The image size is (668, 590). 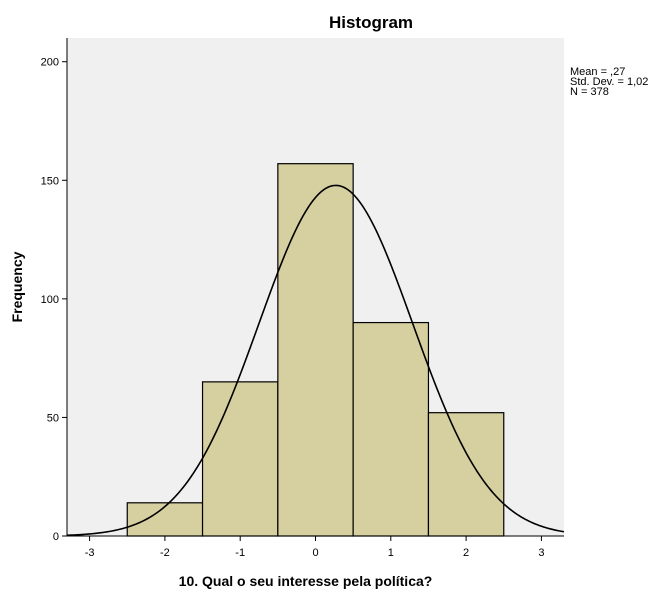 What do you see at coordinates (466, 553) in the screenshot?
I see `x-tick-label: 2` at bounding box center [466, 553].